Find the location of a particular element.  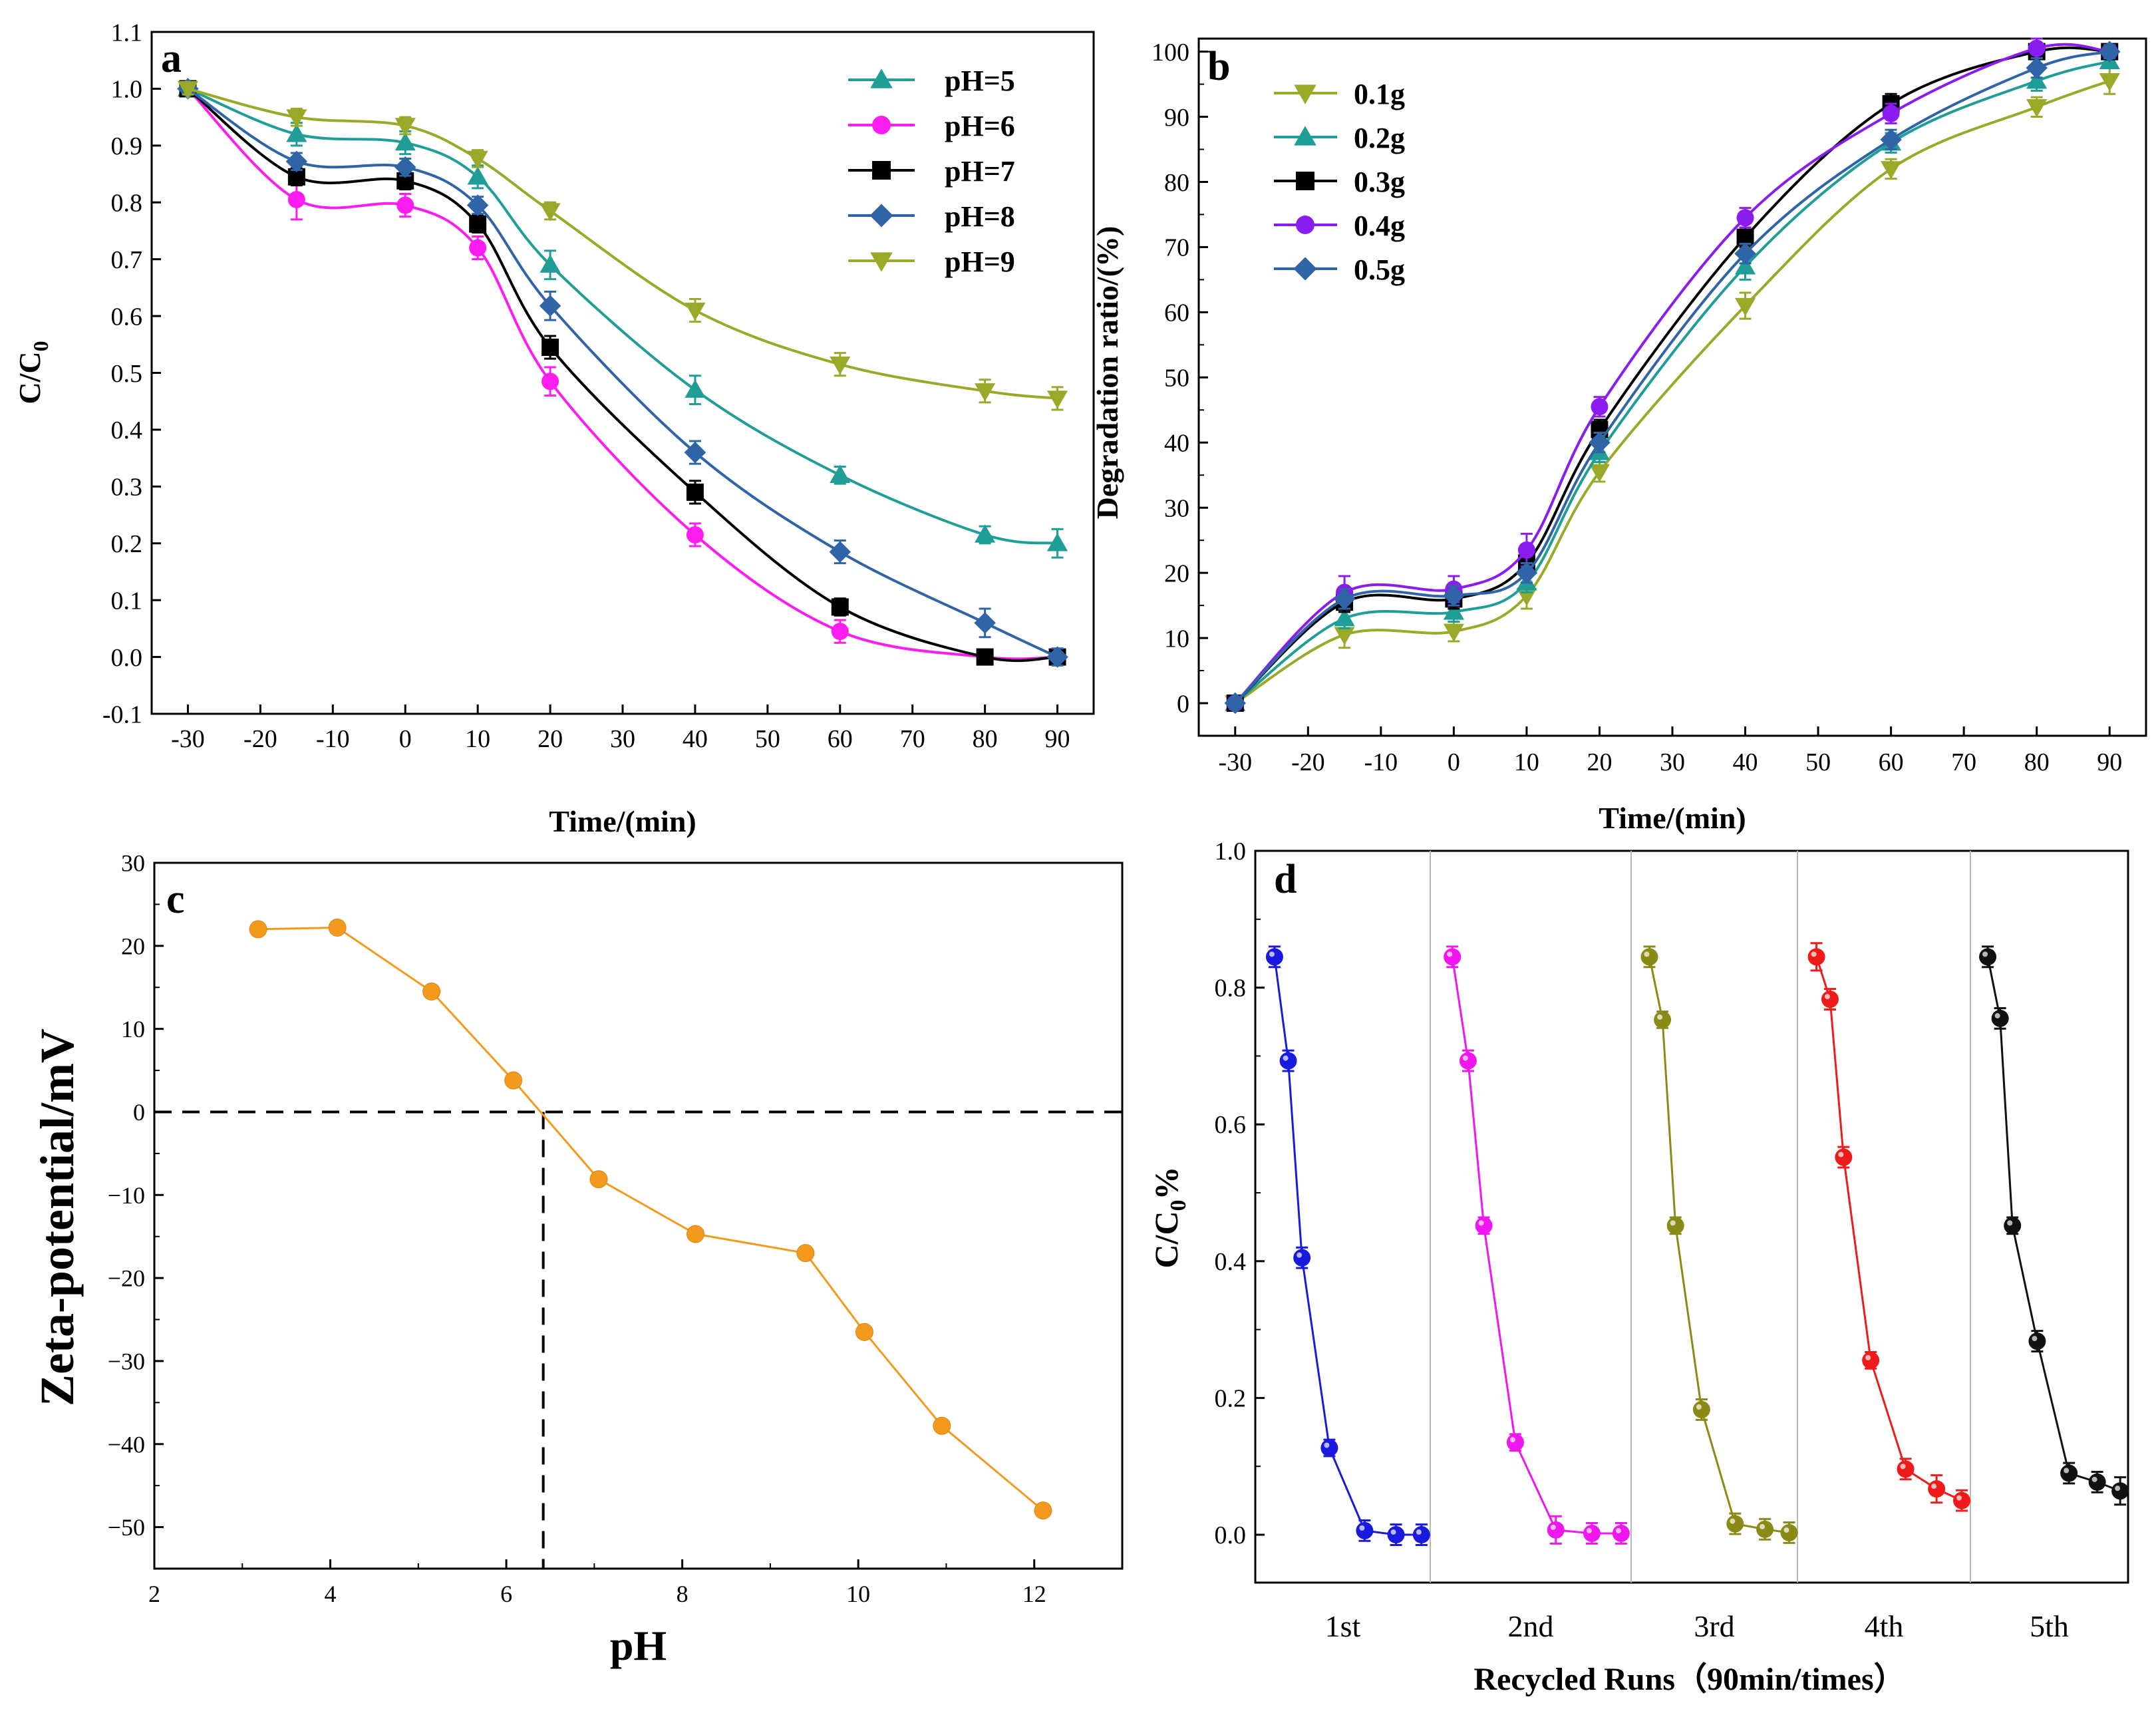

y-tick-label: 30 is located at coordinates (133, 863).